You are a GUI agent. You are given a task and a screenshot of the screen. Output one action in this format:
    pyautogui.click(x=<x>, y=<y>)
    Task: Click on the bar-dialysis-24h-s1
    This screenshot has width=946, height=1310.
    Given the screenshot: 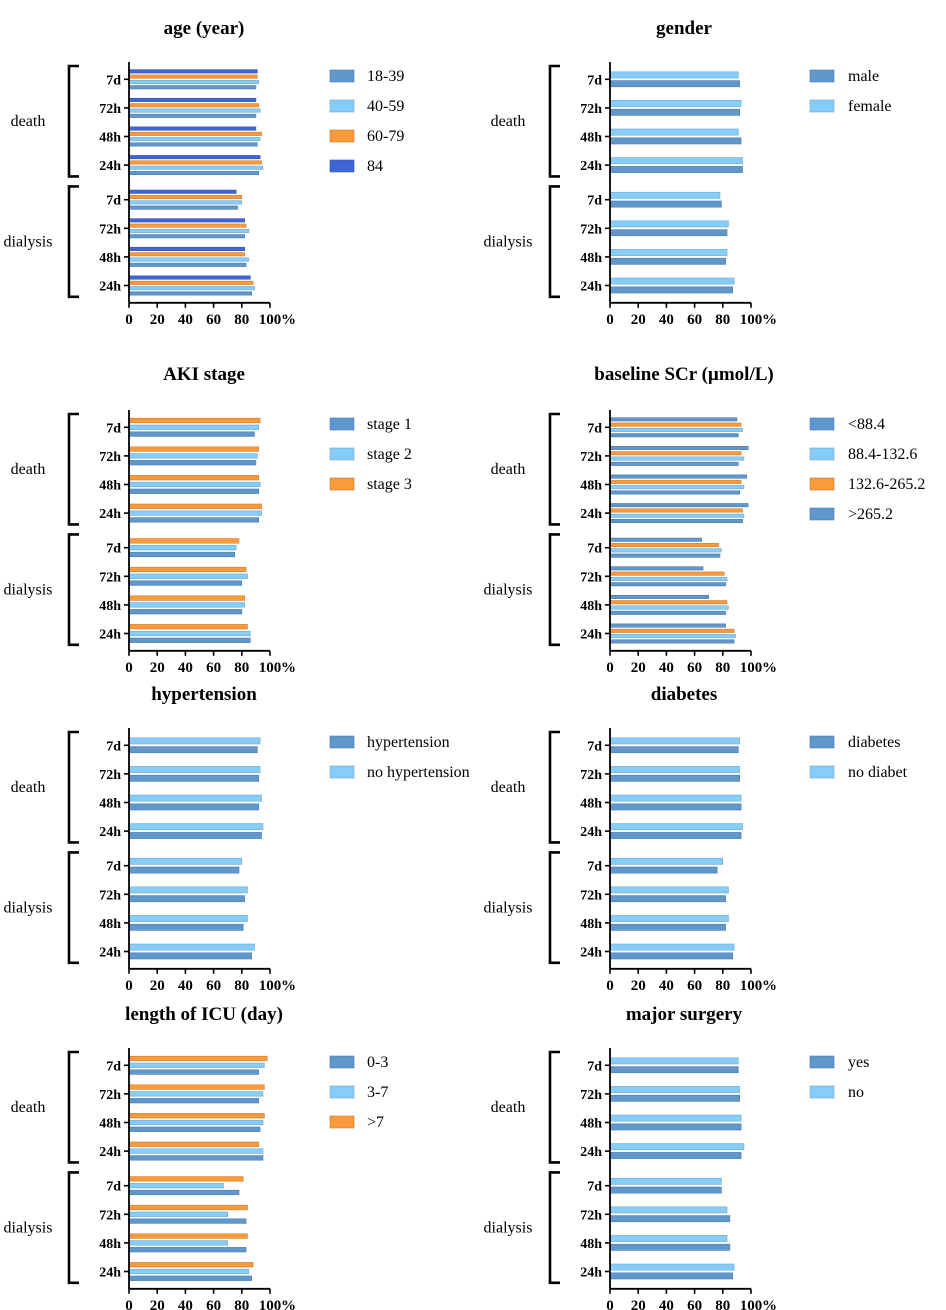 What is the action you would take?
    pyautogui.click(x=672, y=281)
    